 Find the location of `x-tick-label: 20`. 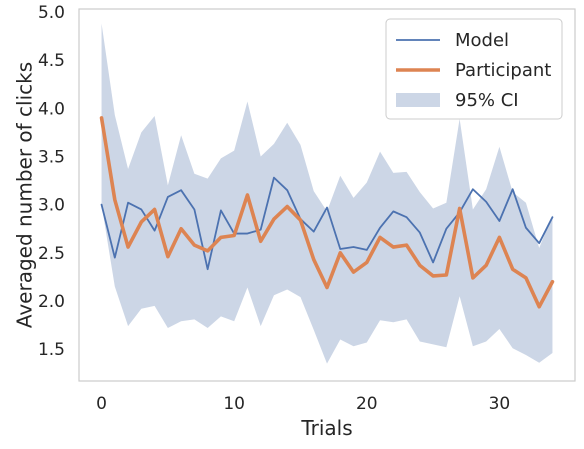

x-tick-label: 20 is located at coordinates (367, 404).